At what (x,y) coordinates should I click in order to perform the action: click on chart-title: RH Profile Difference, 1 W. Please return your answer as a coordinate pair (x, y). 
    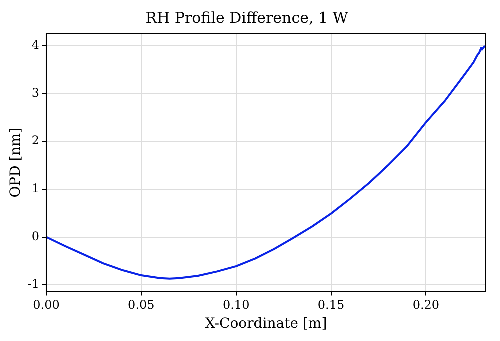
    Looking at the image, I should click on (247, 17).